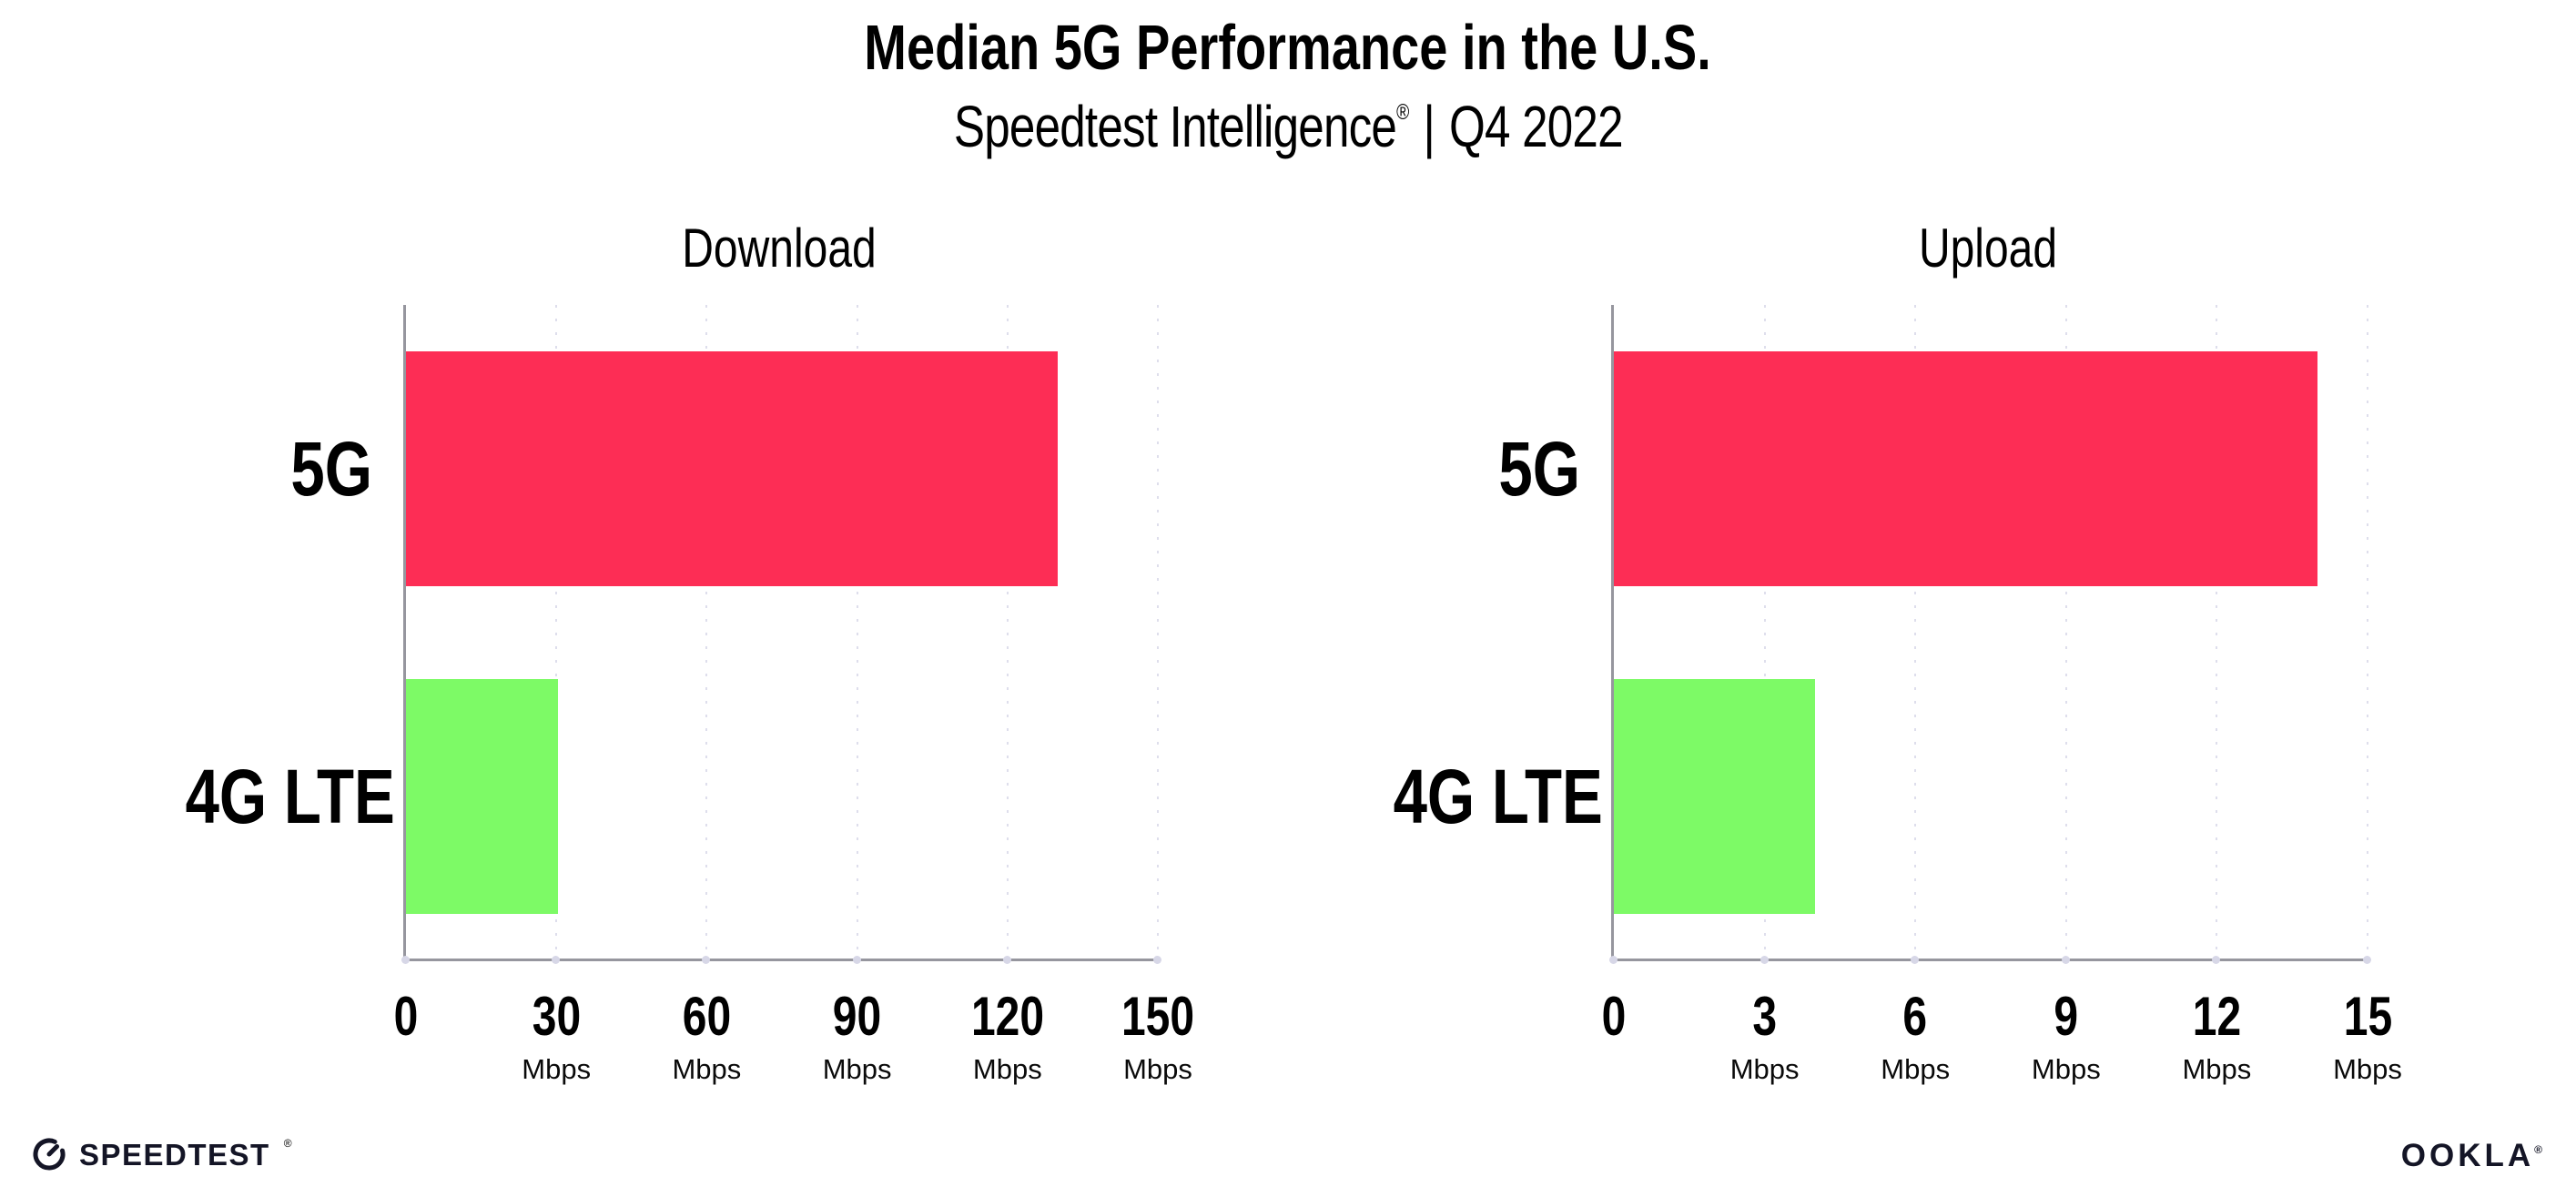 This screenshot has height=1197, width=2576. Describe the element at coordinates (1158, 1036) in the screenshot. I see `x-tick-label: 150 Mbps` at that location.